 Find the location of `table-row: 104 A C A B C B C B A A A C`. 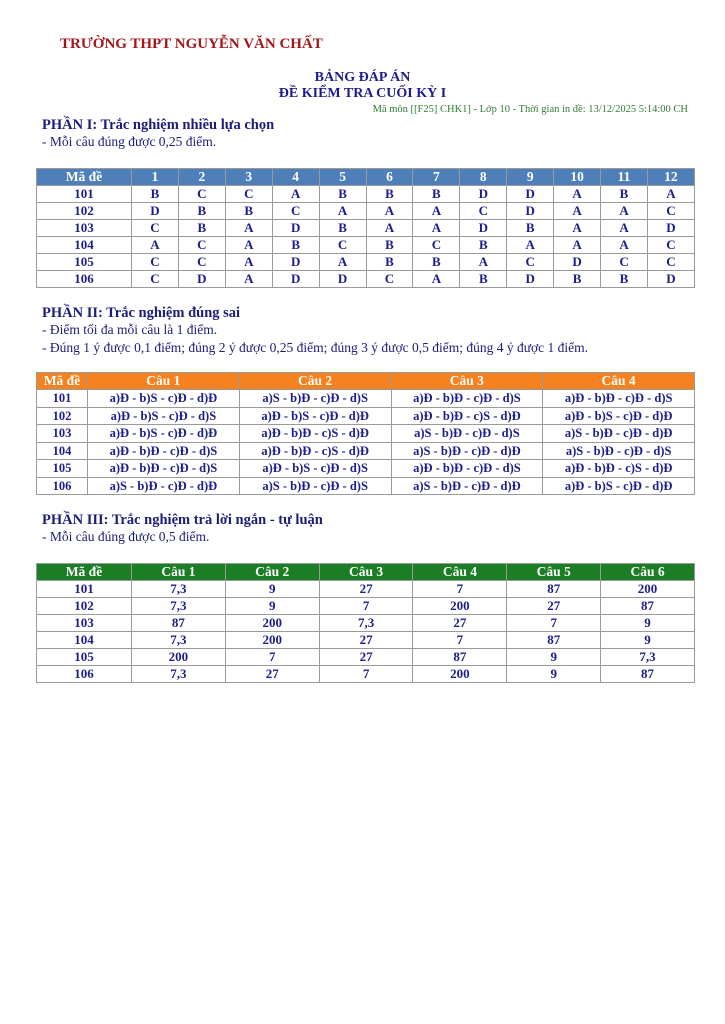

table-row: 104 A C A B C B C B A A A C is located at coordinates (365, 245).